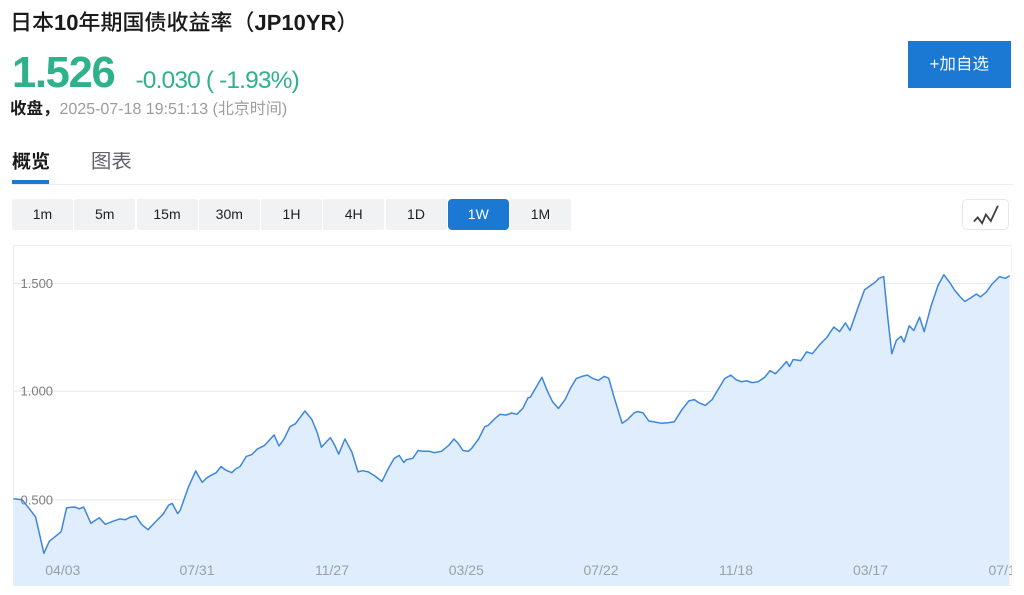 This screenshot has height=595, width=1024. I want to click on svg-text: 03/25, so click(465, 570).